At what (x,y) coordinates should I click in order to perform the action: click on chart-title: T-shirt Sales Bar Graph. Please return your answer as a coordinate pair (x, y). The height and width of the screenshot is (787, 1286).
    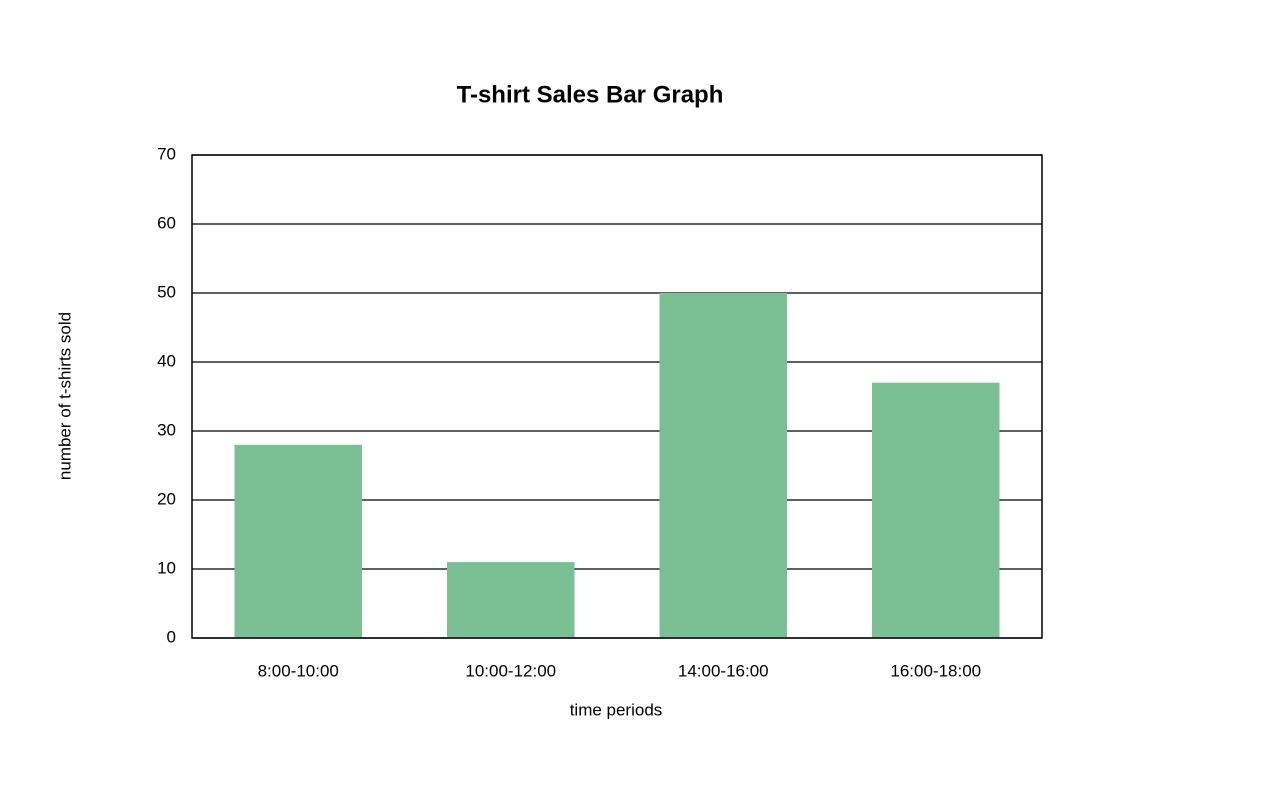
    Looking at the image, I should click on (590, 94).